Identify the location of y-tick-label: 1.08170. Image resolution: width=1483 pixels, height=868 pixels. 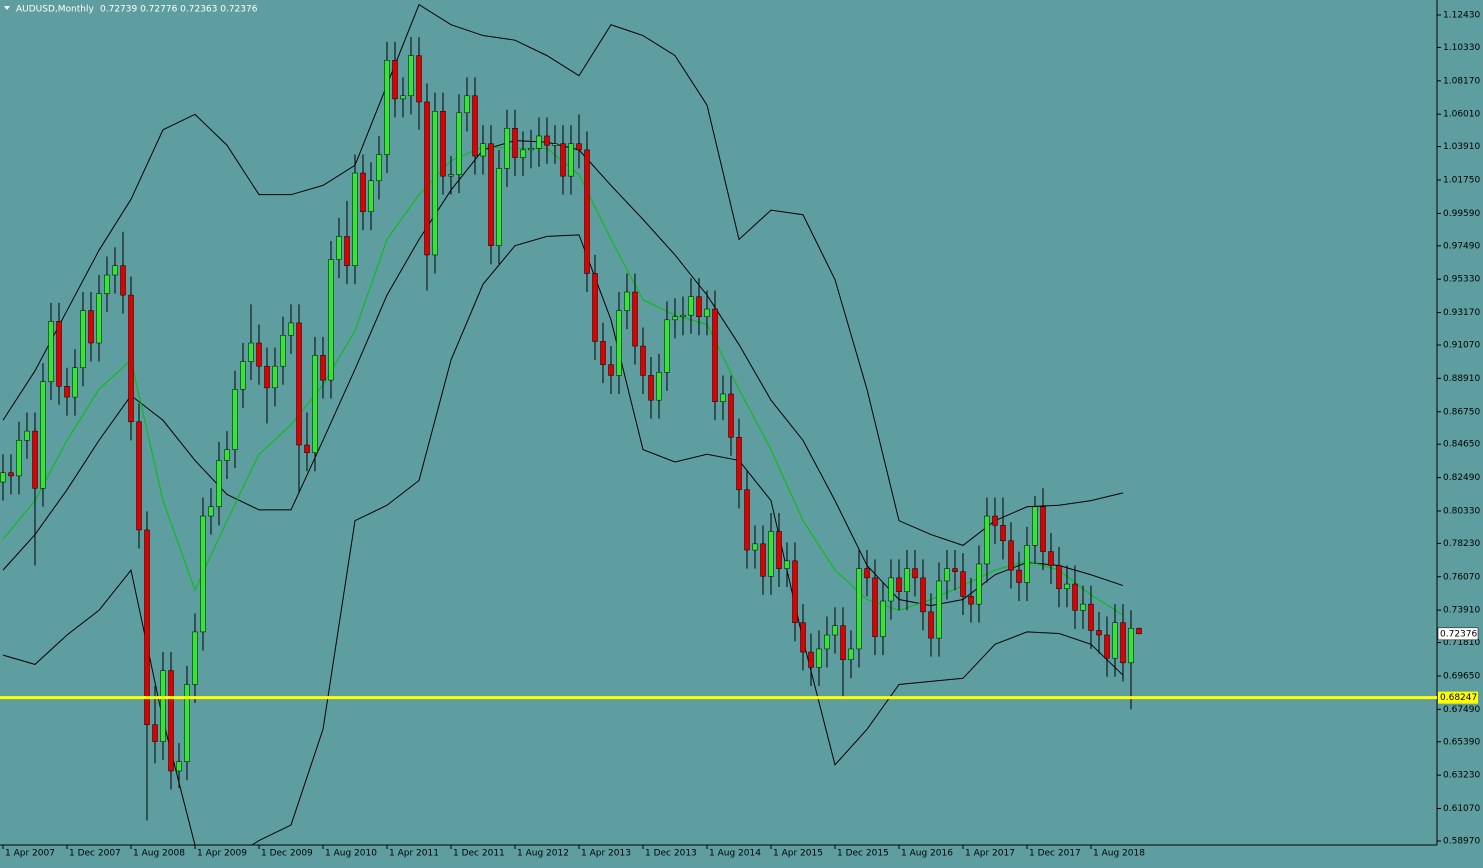
(1461, 81).